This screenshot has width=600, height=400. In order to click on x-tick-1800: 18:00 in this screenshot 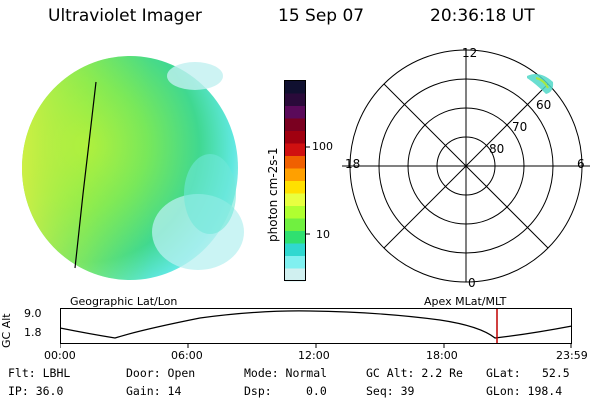, I will do `click(442, 355)`.